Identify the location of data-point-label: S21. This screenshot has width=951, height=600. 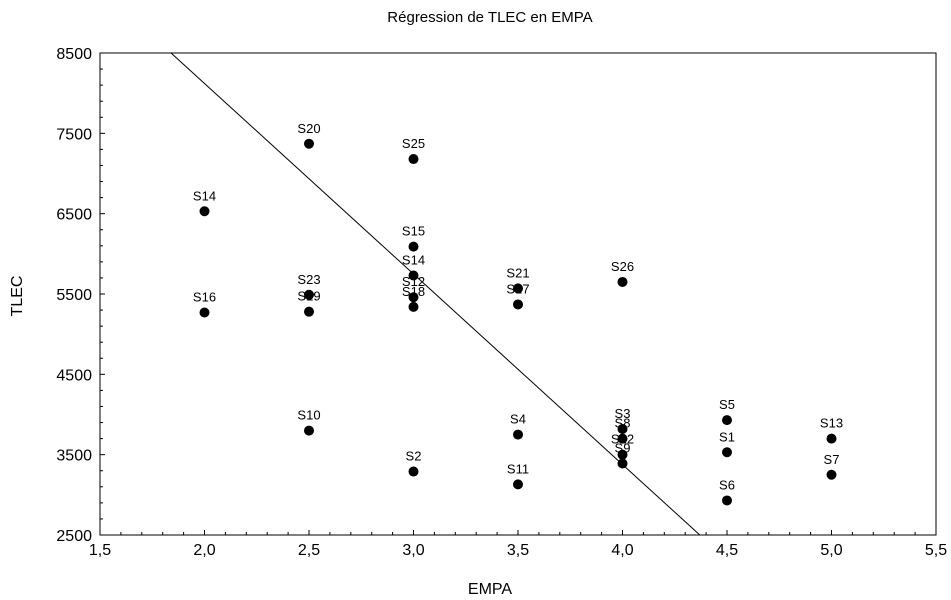
(517, 272).